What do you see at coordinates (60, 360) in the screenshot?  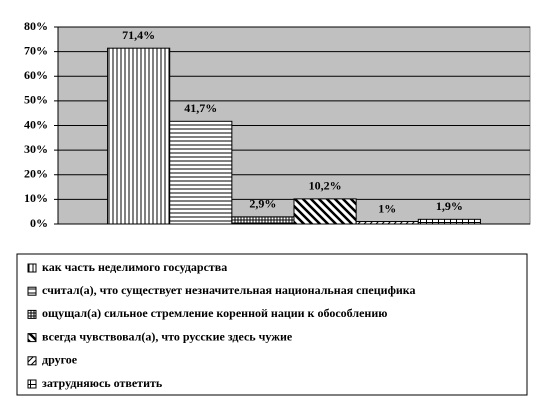 I see `legend-label: другое` at bounding box center [60, 360].